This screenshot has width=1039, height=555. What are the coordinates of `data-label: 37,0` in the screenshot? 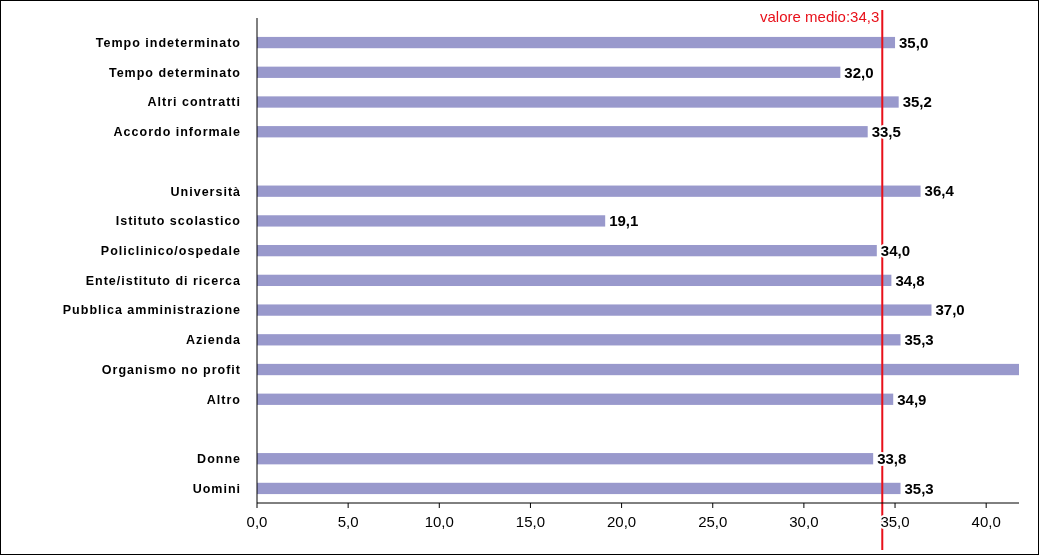 It's located at (950, 310).